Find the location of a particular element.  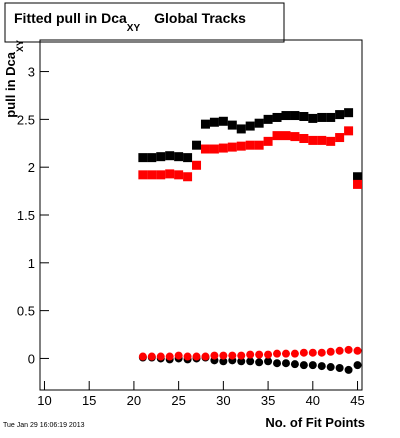

x-tick-label: 35 is located at coordinates (268, 400).